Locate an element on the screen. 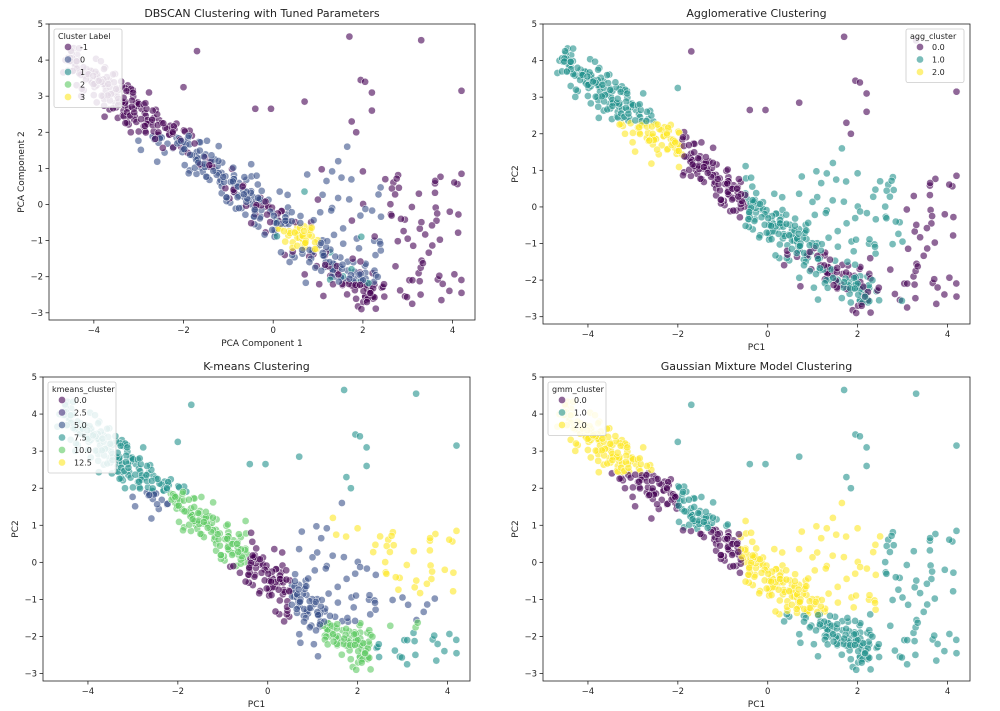 The height and width of the screenshot is (711, 1000). legend-title: Cluster Label is located at coordinates (84, 36).